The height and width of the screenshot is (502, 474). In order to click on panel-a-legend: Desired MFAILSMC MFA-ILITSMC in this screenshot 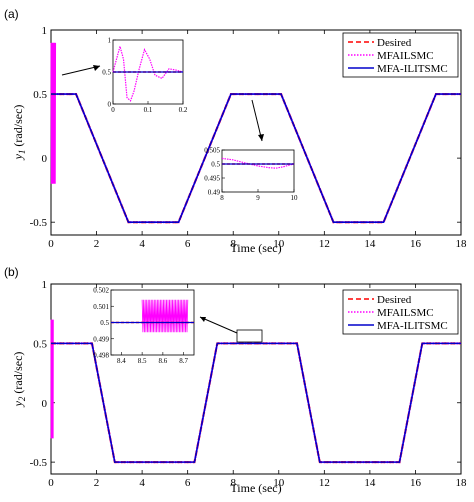, I will do `click(400, 55)`.